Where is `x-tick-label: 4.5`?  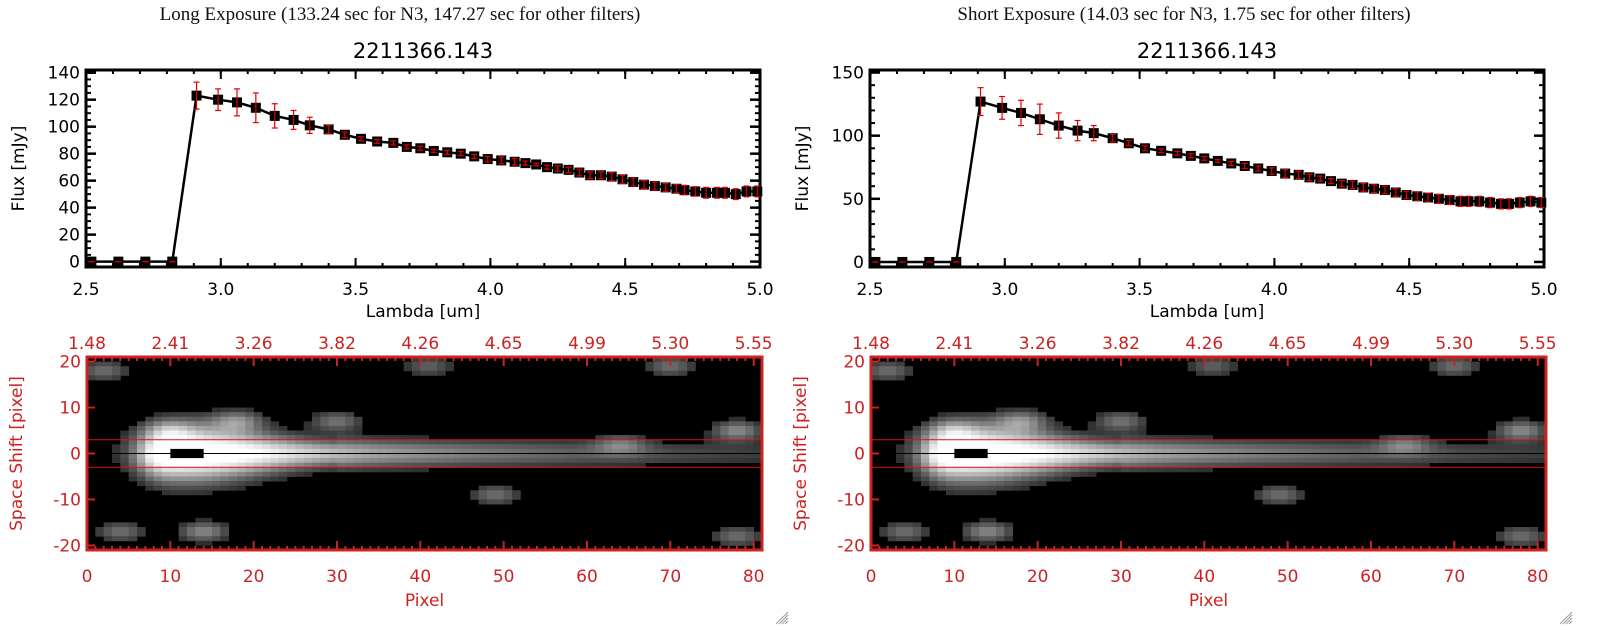 x-tick-label: 4.5 is located at coordinates (625, 290).